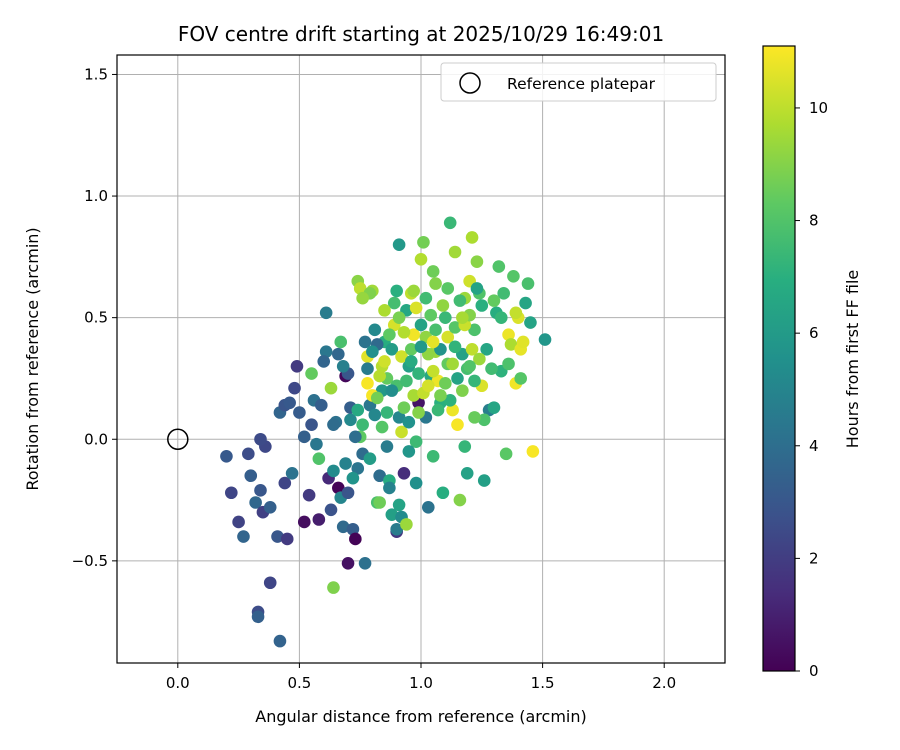  I want to click on colorbar-tick-label: 2, so click(814, 558).